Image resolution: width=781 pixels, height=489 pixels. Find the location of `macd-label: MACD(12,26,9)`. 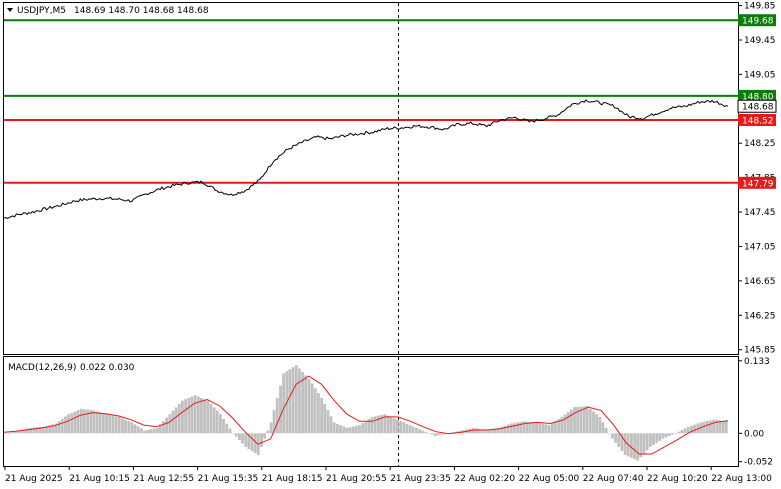

macd-label: MACD(12,26,9) is located at coordinates (42, 368).